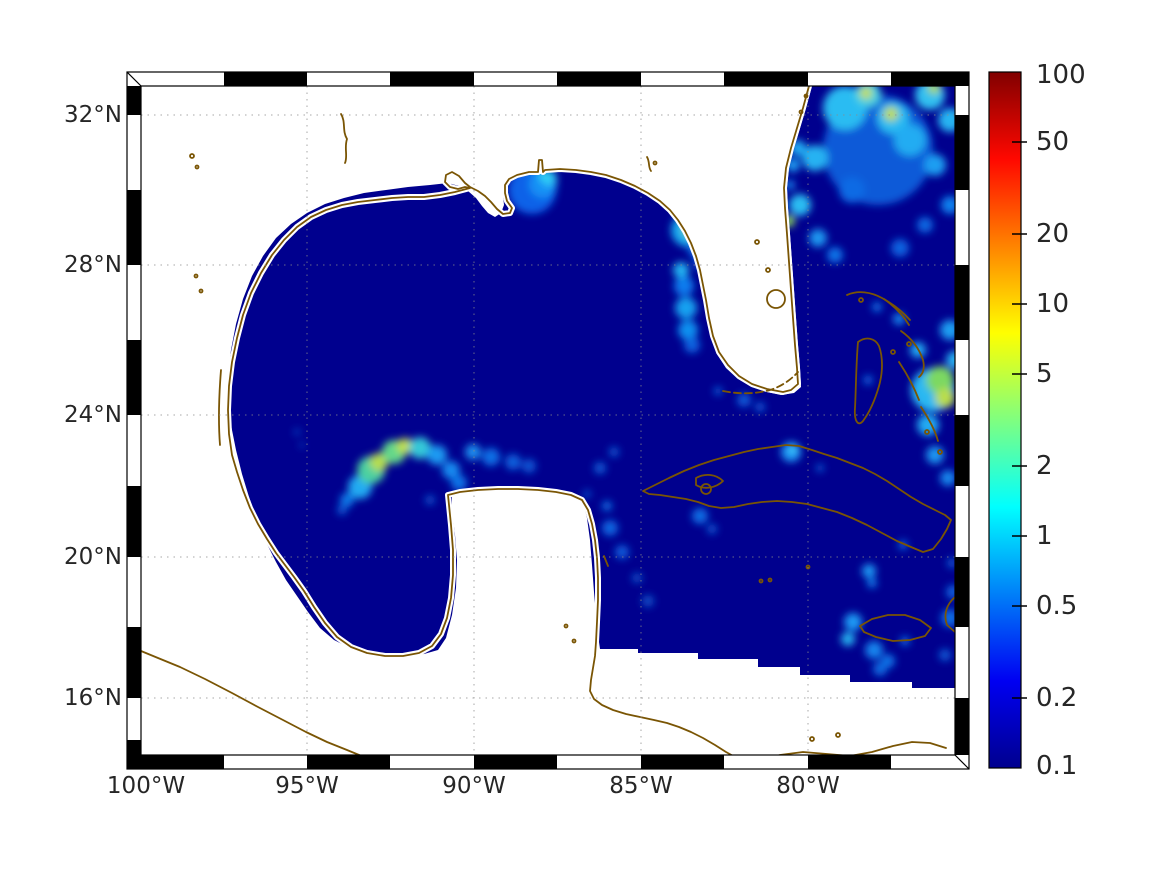  Describe the element at coordinates (1061, 420) in the screenshot. I see `colorbar-tick-labels: 100 50 20 10 5 2 1 0.5 0.2 0.1` at that location.